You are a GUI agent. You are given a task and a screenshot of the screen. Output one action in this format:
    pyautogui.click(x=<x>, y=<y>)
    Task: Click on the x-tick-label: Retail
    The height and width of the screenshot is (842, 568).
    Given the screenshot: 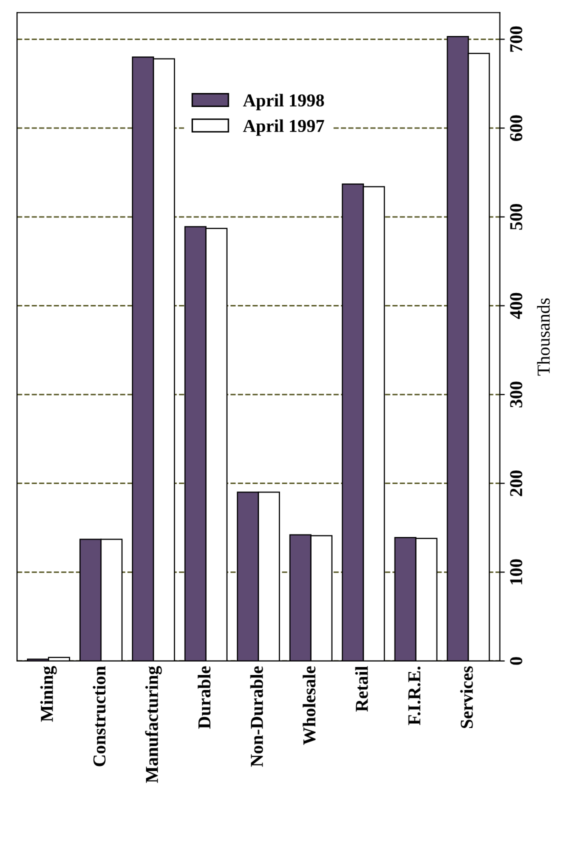 What is the action you would take?
    pyautogui.click(x=361, y=689)
    